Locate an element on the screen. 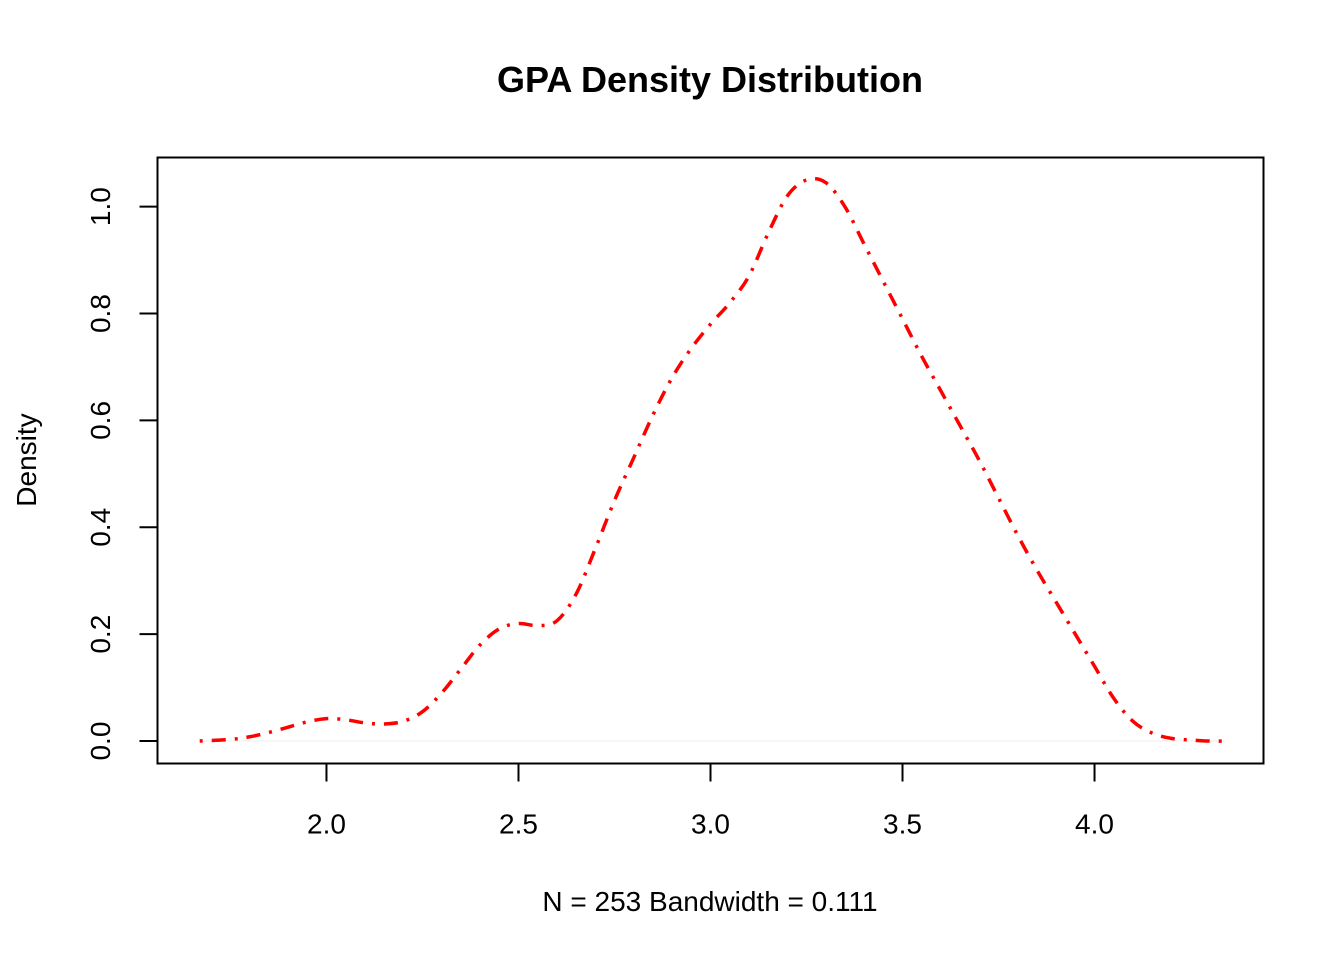  y-tick-label: 0.6 is located at coordinates (100, 420).